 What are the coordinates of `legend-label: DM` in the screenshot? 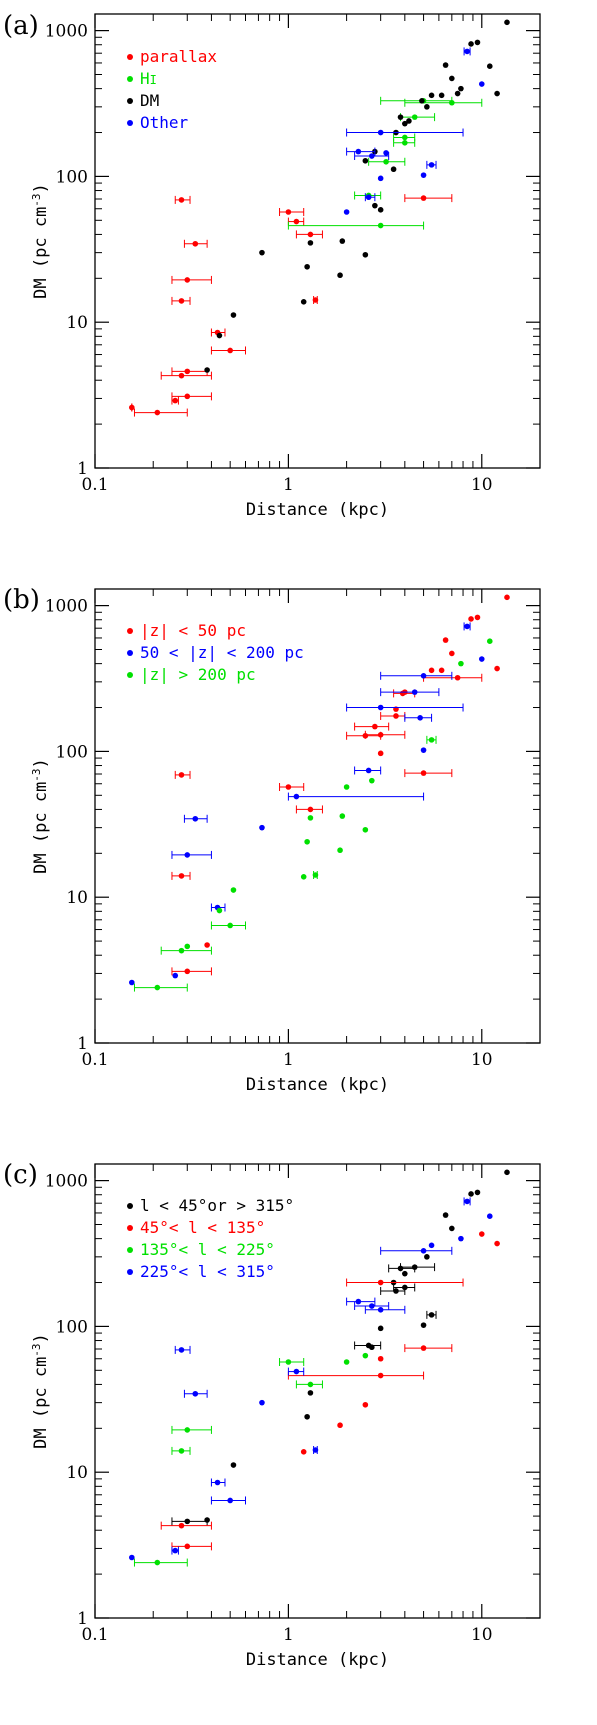 It's located at (149, 100).